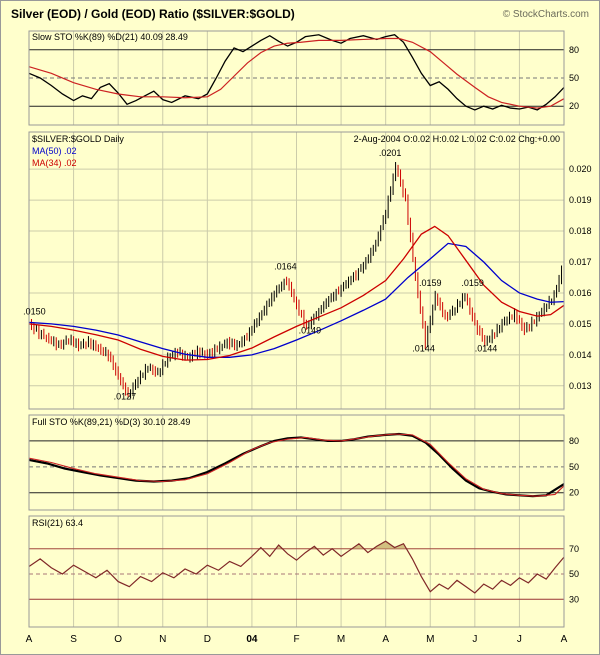 This screenshot has height=655, width=600. Describe the element at coordinates (252, 639) in the screenshot. I see `x-tick-label: 04` at that location.